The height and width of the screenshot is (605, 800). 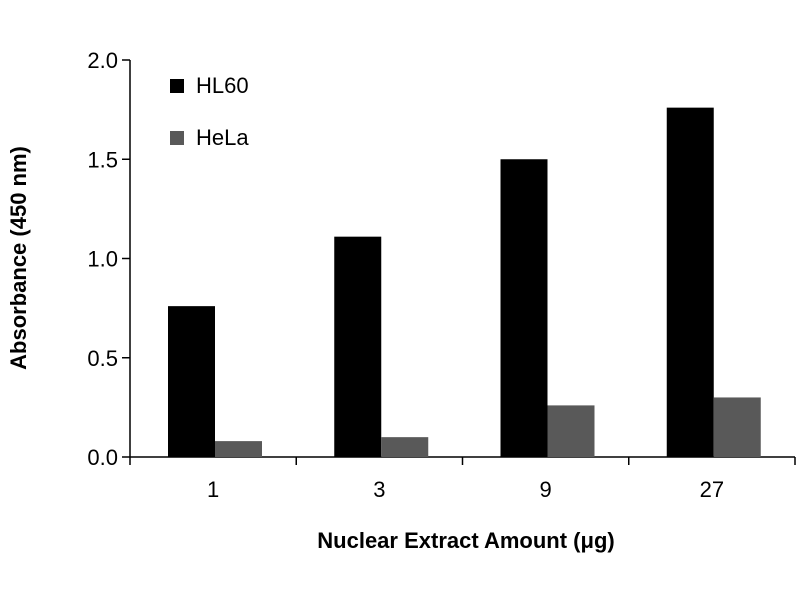 What do you see at coordinates (712, 489) in the screenshot?
I see `x-tick-label: 27` at bounding box center [712, 489].